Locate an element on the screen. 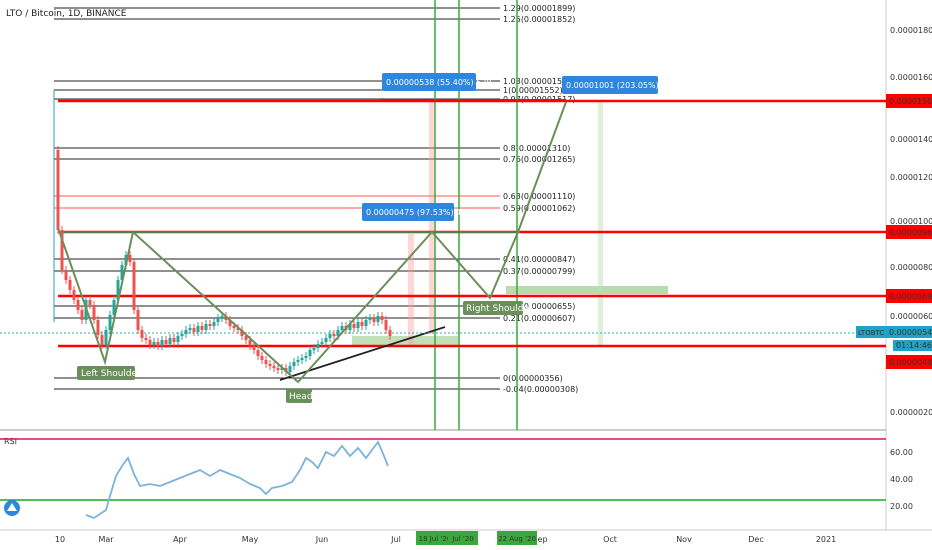 The image size is (932, 550). fib-label: 0.41(0.00000847) is located at coordinates (539, 259).